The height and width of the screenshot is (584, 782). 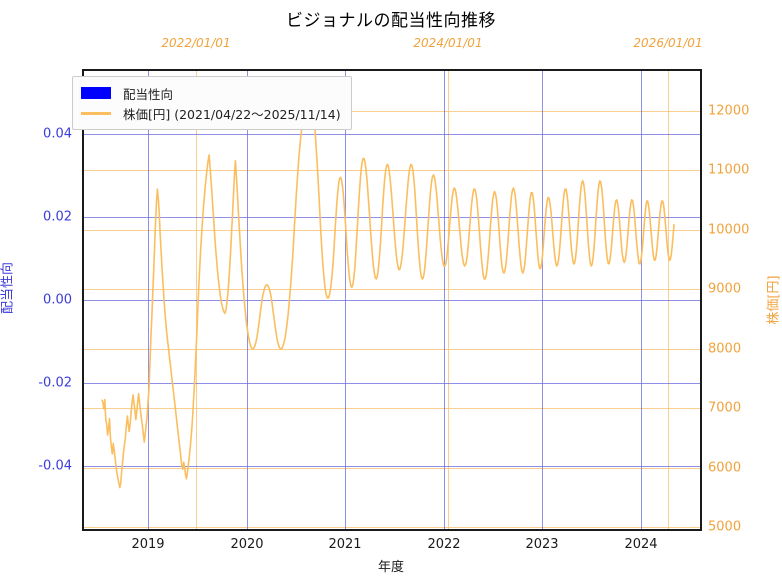 I want to click on y-axis-right-tick: 12000, so click(x=729, y=111).